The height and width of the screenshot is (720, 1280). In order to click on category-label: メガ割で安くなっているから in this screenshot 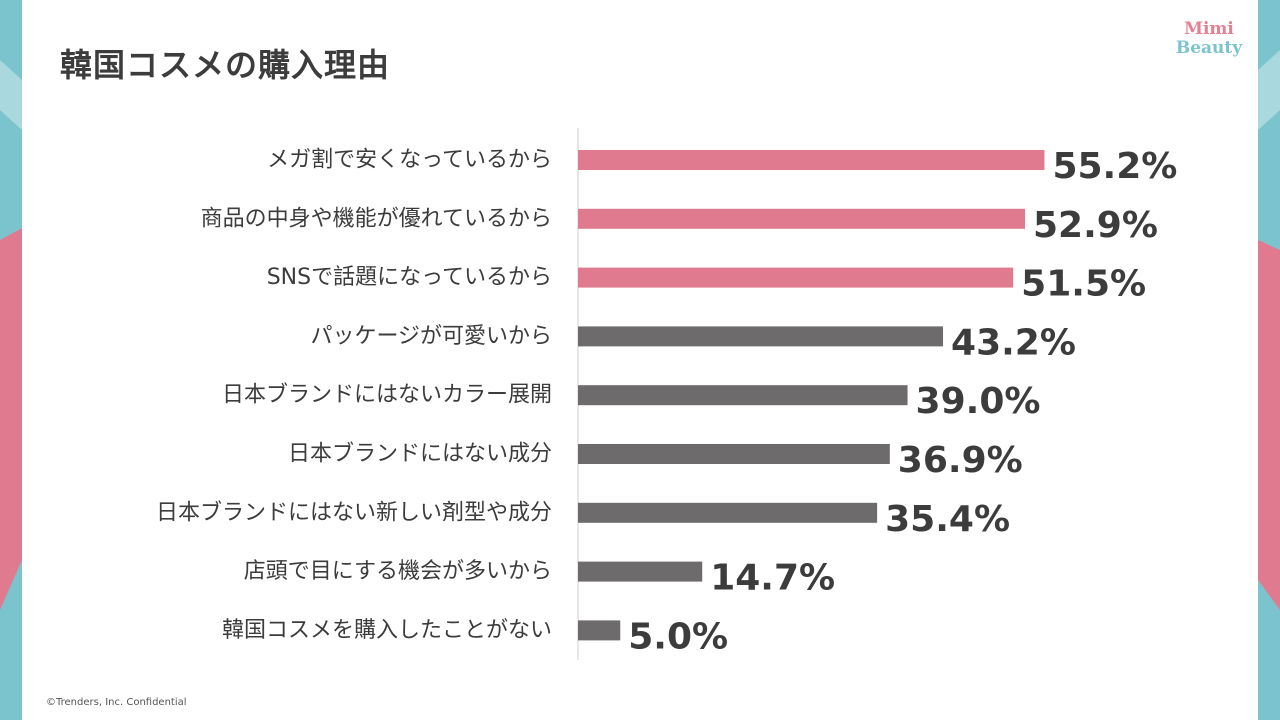, I will do `click(409, 160)`.